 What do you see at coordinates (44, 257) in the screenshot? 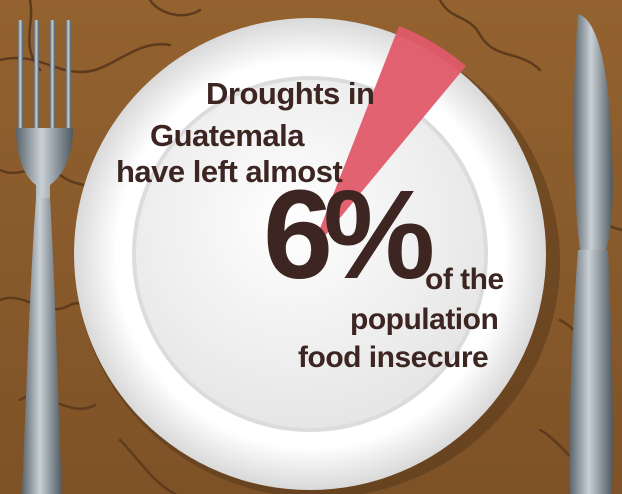
I see `fork-icon` at bounding box center [44, 257].